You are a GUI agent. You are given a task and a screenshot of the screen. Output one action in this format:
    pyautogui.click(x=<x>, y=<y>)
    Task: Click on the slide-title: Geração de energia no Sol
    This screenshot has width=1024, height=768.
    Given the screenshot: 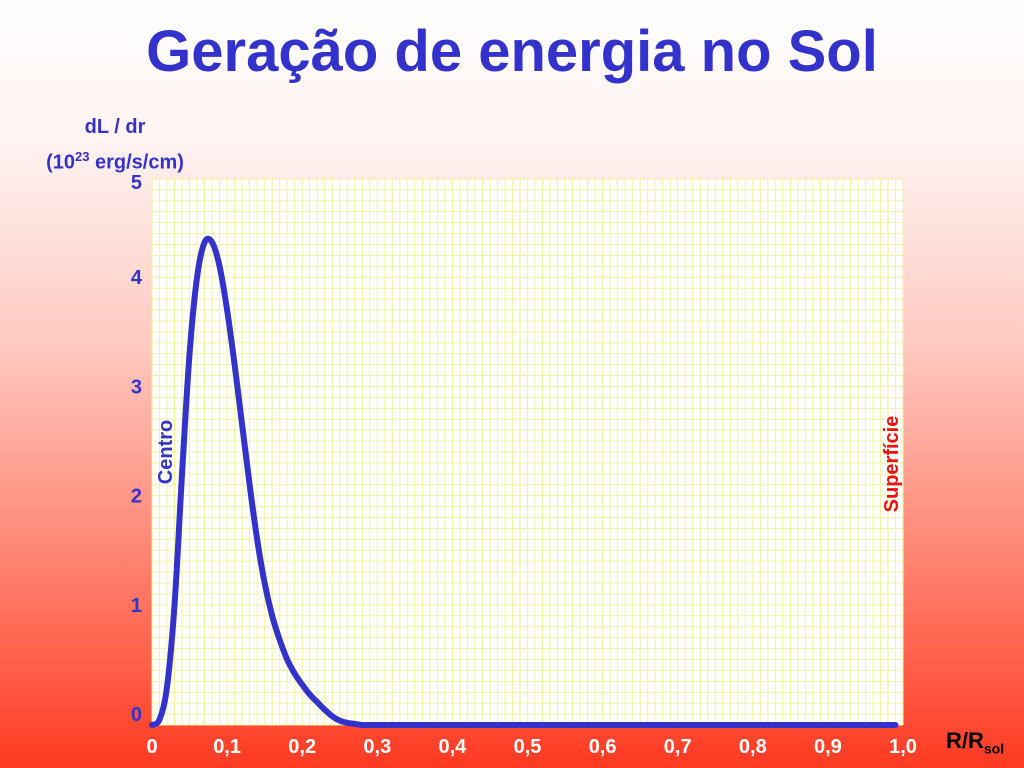 What is the action you would take?
    pyautogui.click(x=512, y=51)
    